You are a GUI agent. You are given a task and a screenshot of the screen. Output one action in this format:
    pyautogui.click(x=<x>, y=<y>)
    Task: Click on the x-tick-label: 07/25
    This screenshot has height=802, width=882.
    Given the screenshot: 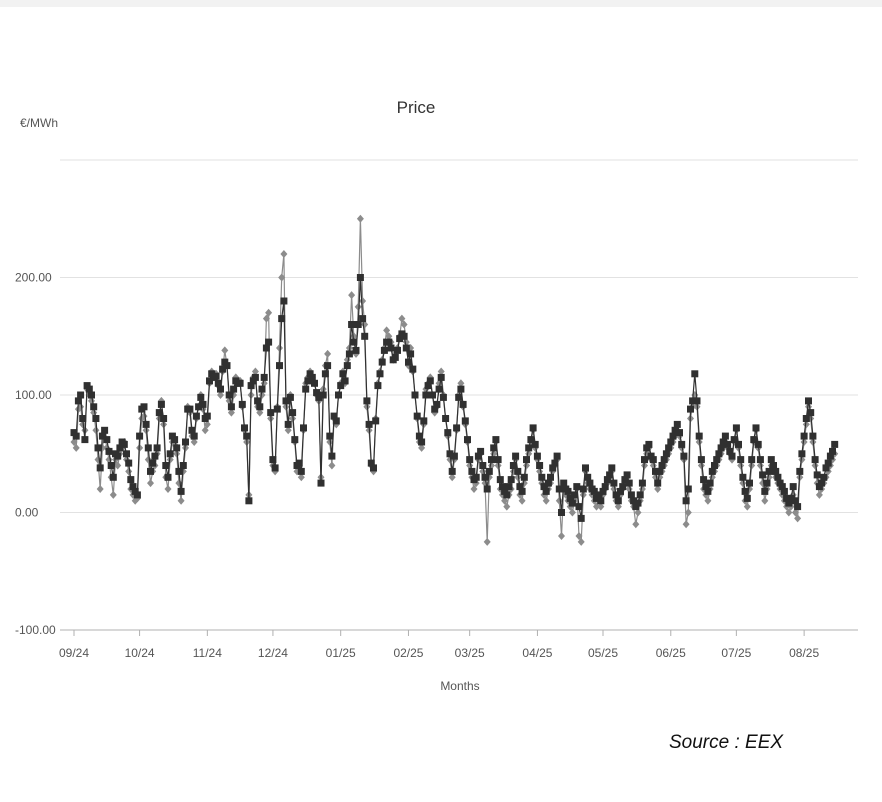 What is the action you would take?
    pyautogui.click(x=736, y=653)
    